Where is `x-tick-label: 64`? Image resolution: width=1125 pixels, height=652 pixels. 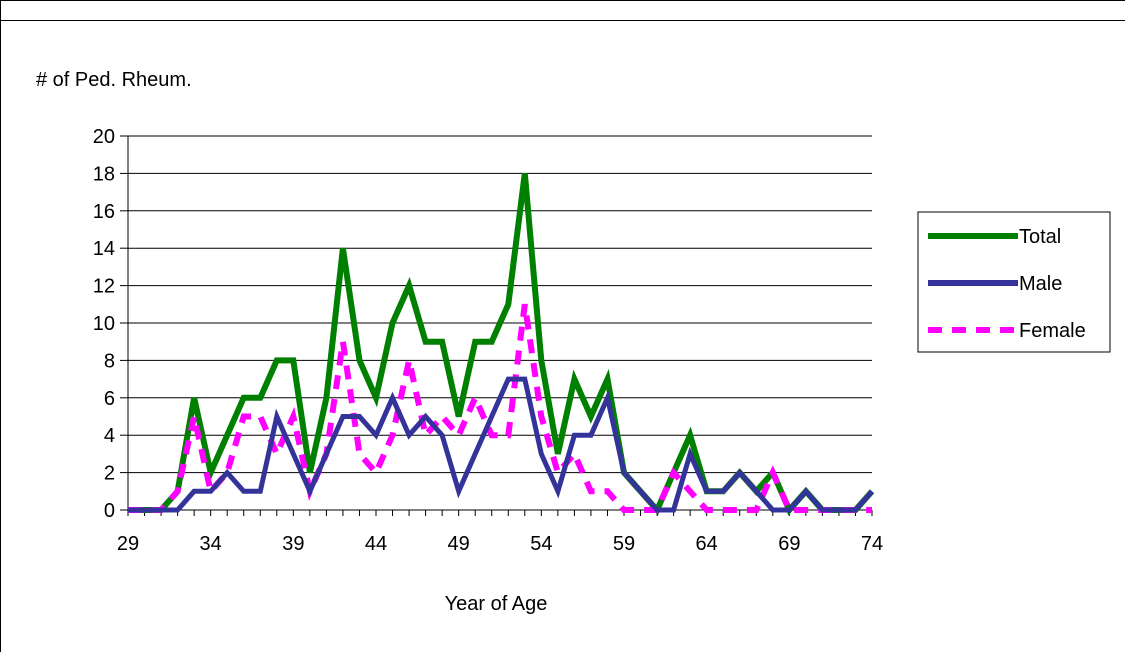
x-tick-label: 64 is located at coordinates (707, 544).